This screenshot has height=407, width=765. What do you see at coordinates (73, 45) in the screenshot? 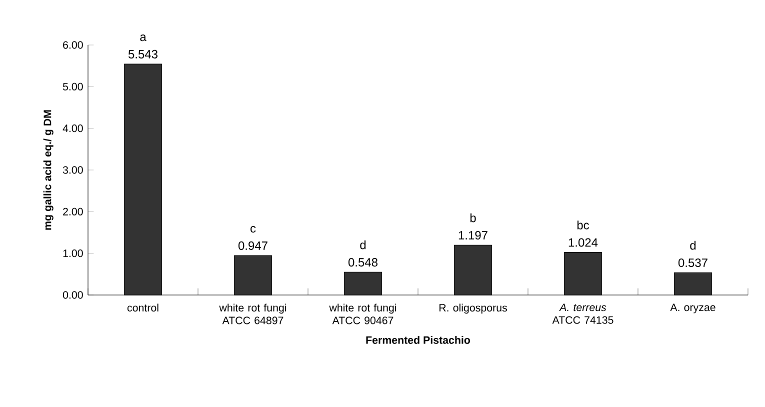
I see `y-tick-label: 6.00` at bounding box center [73, 45].